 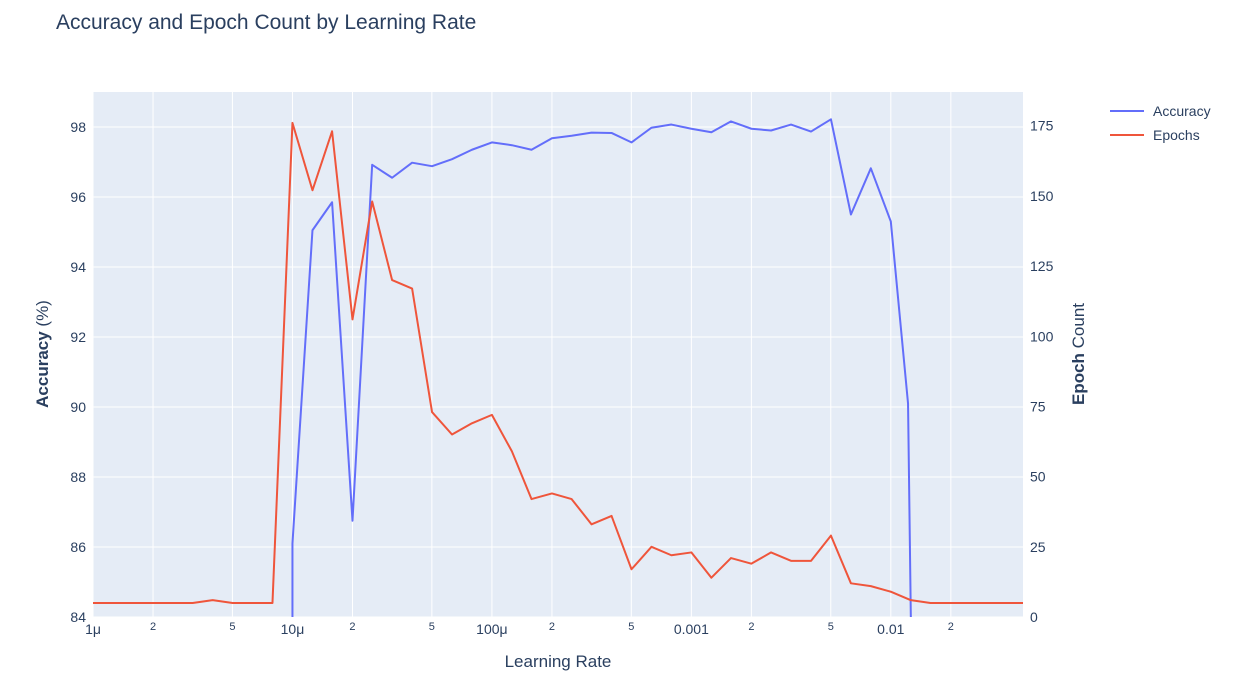 What do you see at coordinates (890, 629) in the screenshot?
I see `x-tick-label: 0.01` at bounding box center [890, 629].